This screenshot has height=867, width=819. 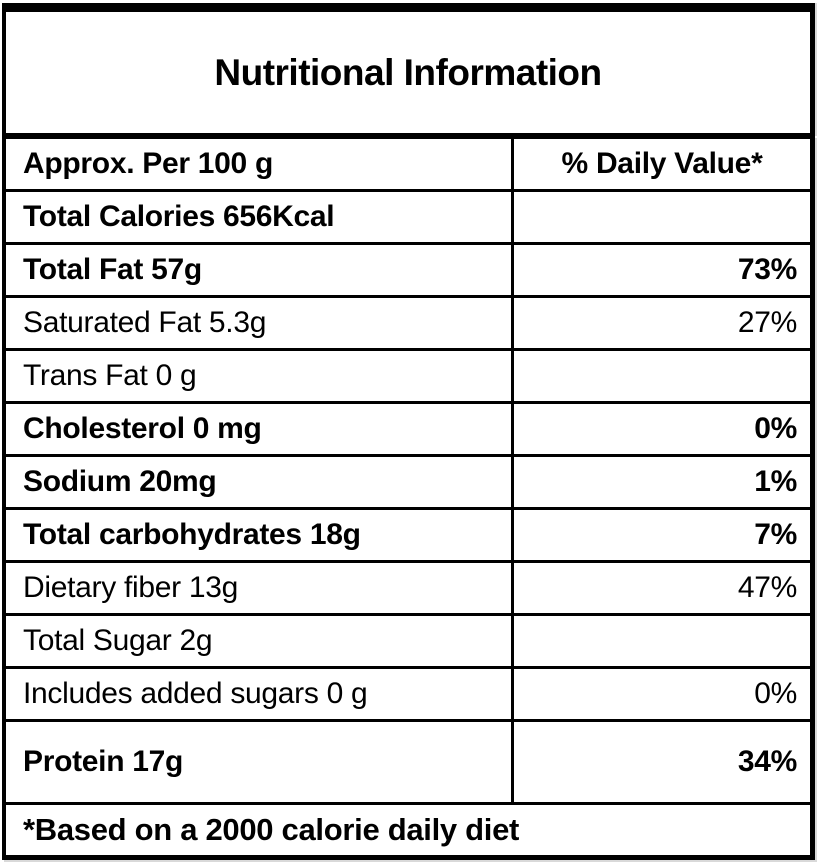 What do you see at coordinates (260, 164) in the screenshot?
I see `header-serving-size: Approx. Per 100 g` at bounding box center [260, 164].